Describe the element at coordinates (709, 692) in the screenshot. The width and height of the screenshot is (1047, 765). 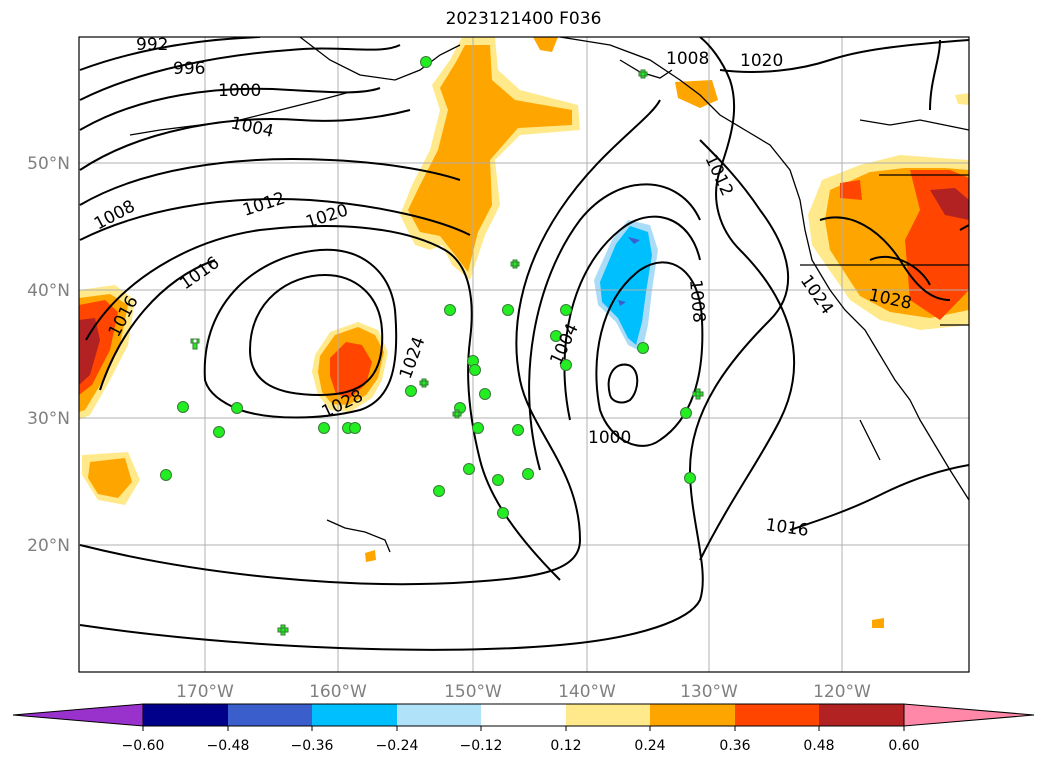
I see `lon-tick-label: 130°W` at that location.